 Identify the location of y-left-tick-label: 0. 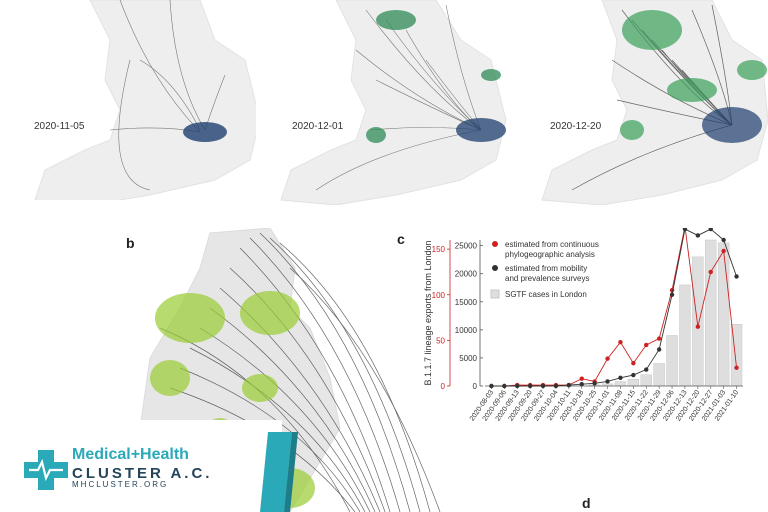
(443, 386).